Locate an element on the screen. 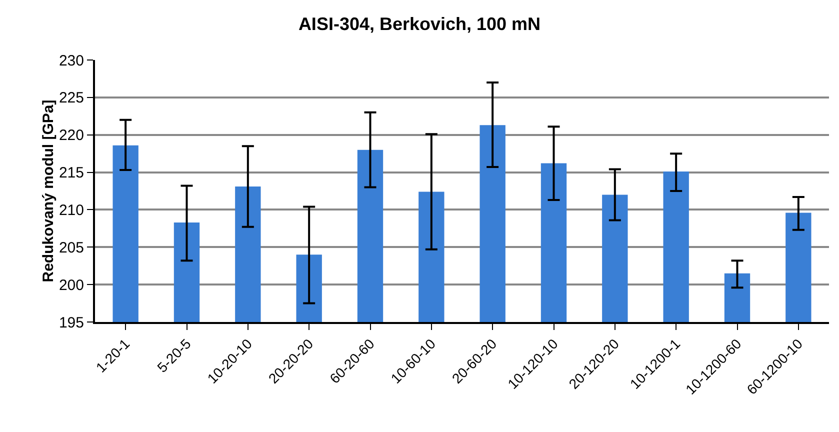 Image resolution: width=839 pixels, height=432 pixels. y-tick-label: 200 is located at coordinates (71, 285).